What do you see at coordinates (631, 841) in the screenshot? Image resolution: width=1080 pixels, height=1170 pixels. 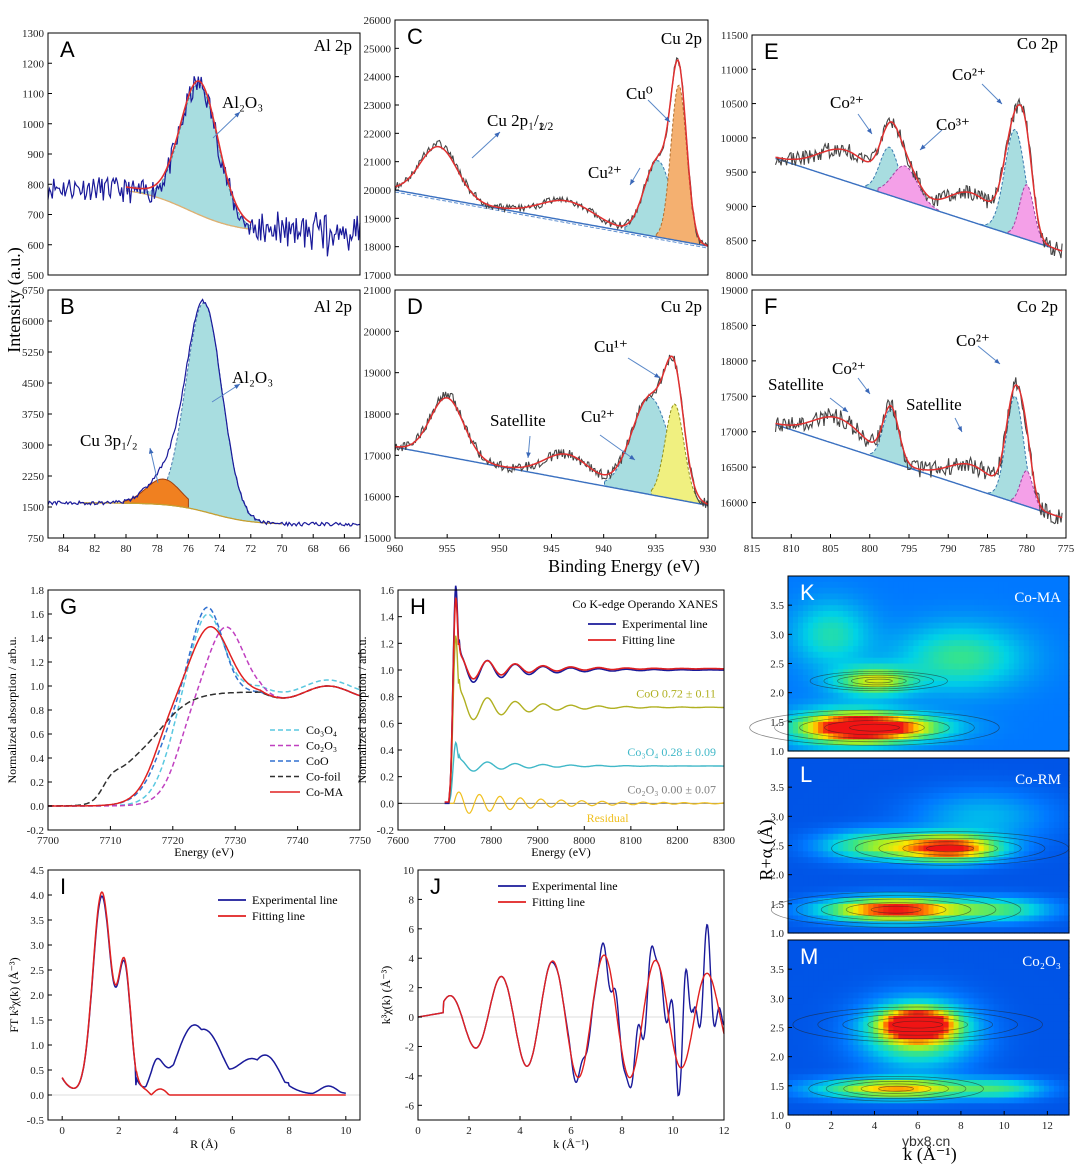 I see `x-tick-label: 8100` at bounding box center [631, 841].